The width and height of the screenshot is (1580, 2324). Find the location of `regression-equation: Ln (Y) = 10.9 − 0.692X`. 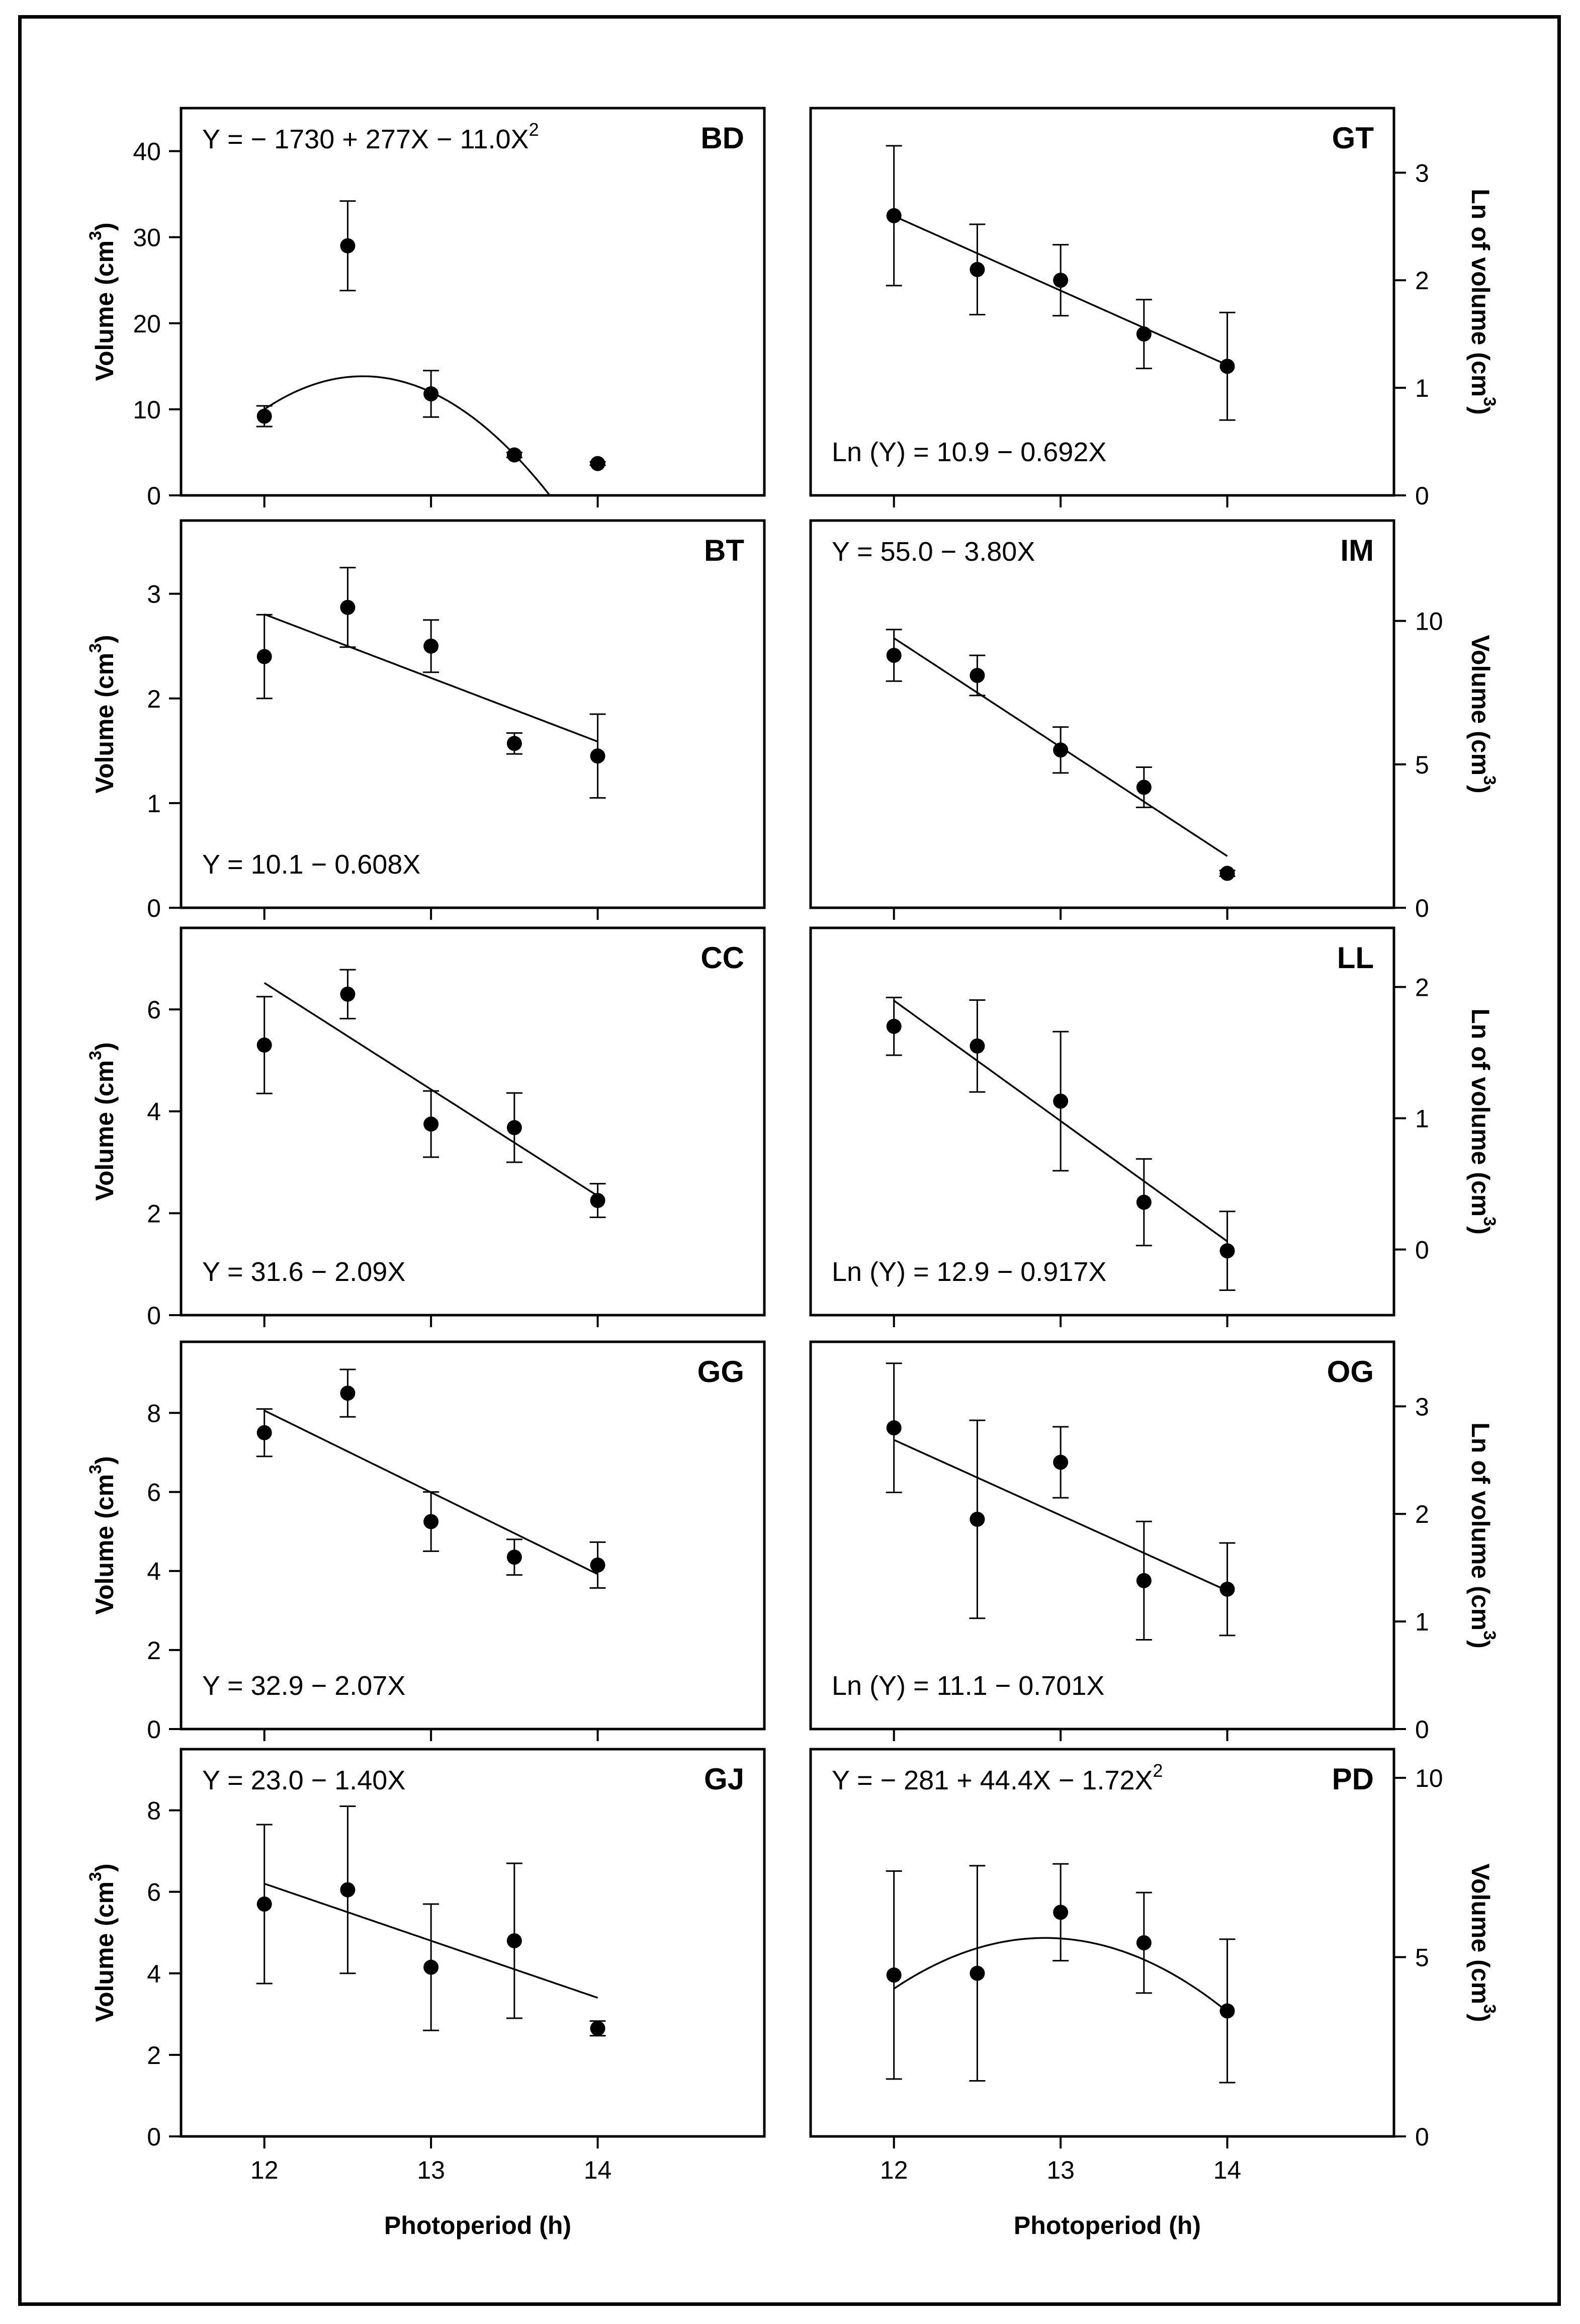

regression-equation: Ln (Y) = 10.9 − 0.692X is located at coordinates (969, 452).